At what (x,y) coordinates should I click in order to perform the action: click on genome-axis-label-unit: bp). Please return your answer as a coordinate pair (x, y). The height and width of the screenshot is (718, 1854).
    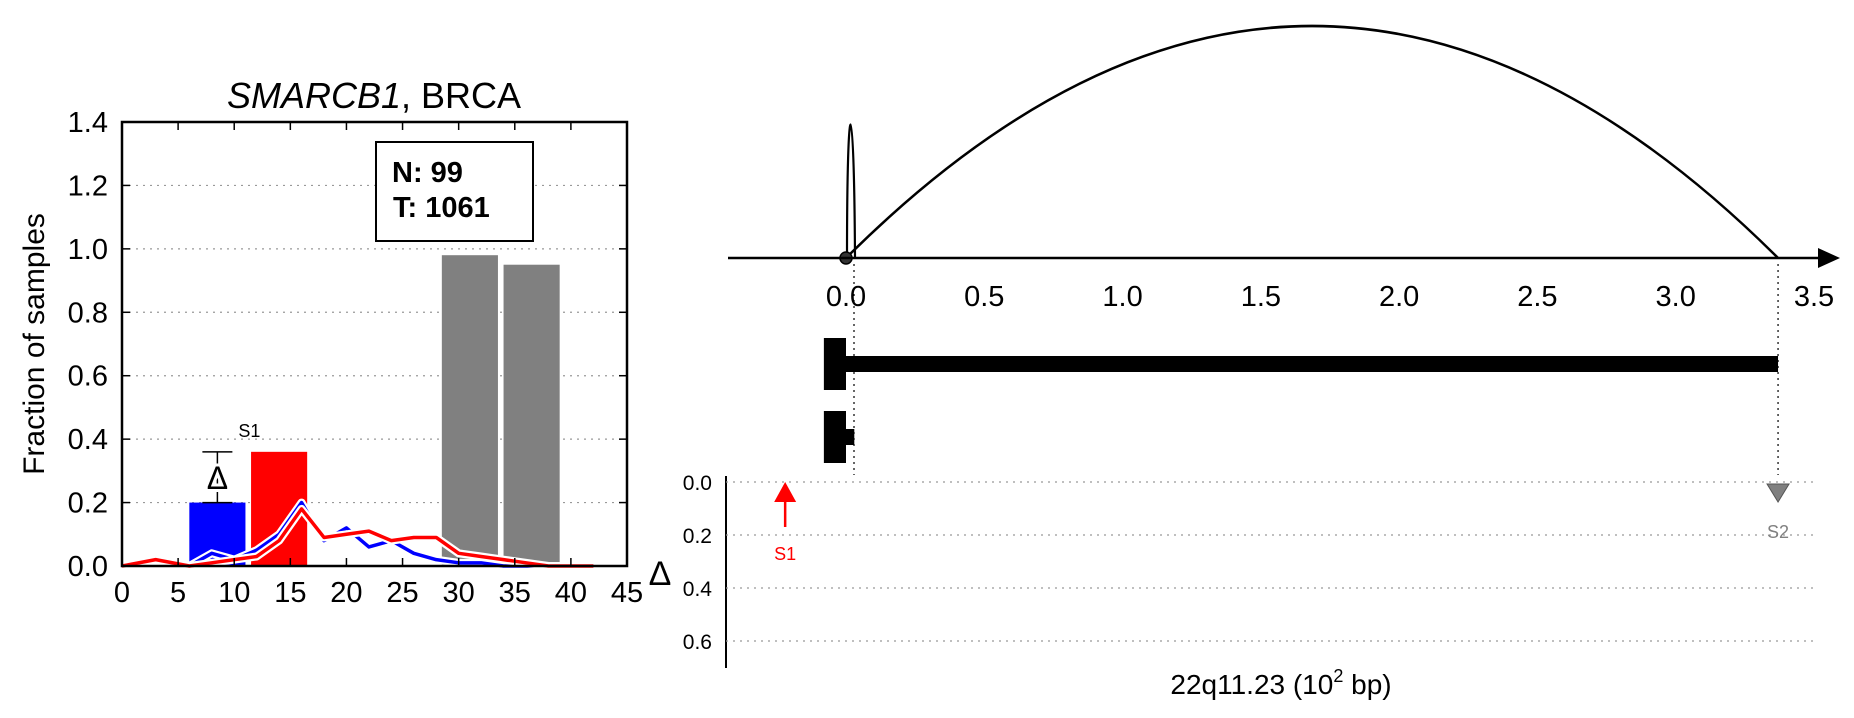
    Looking at the image, I should click on (1367, 684).